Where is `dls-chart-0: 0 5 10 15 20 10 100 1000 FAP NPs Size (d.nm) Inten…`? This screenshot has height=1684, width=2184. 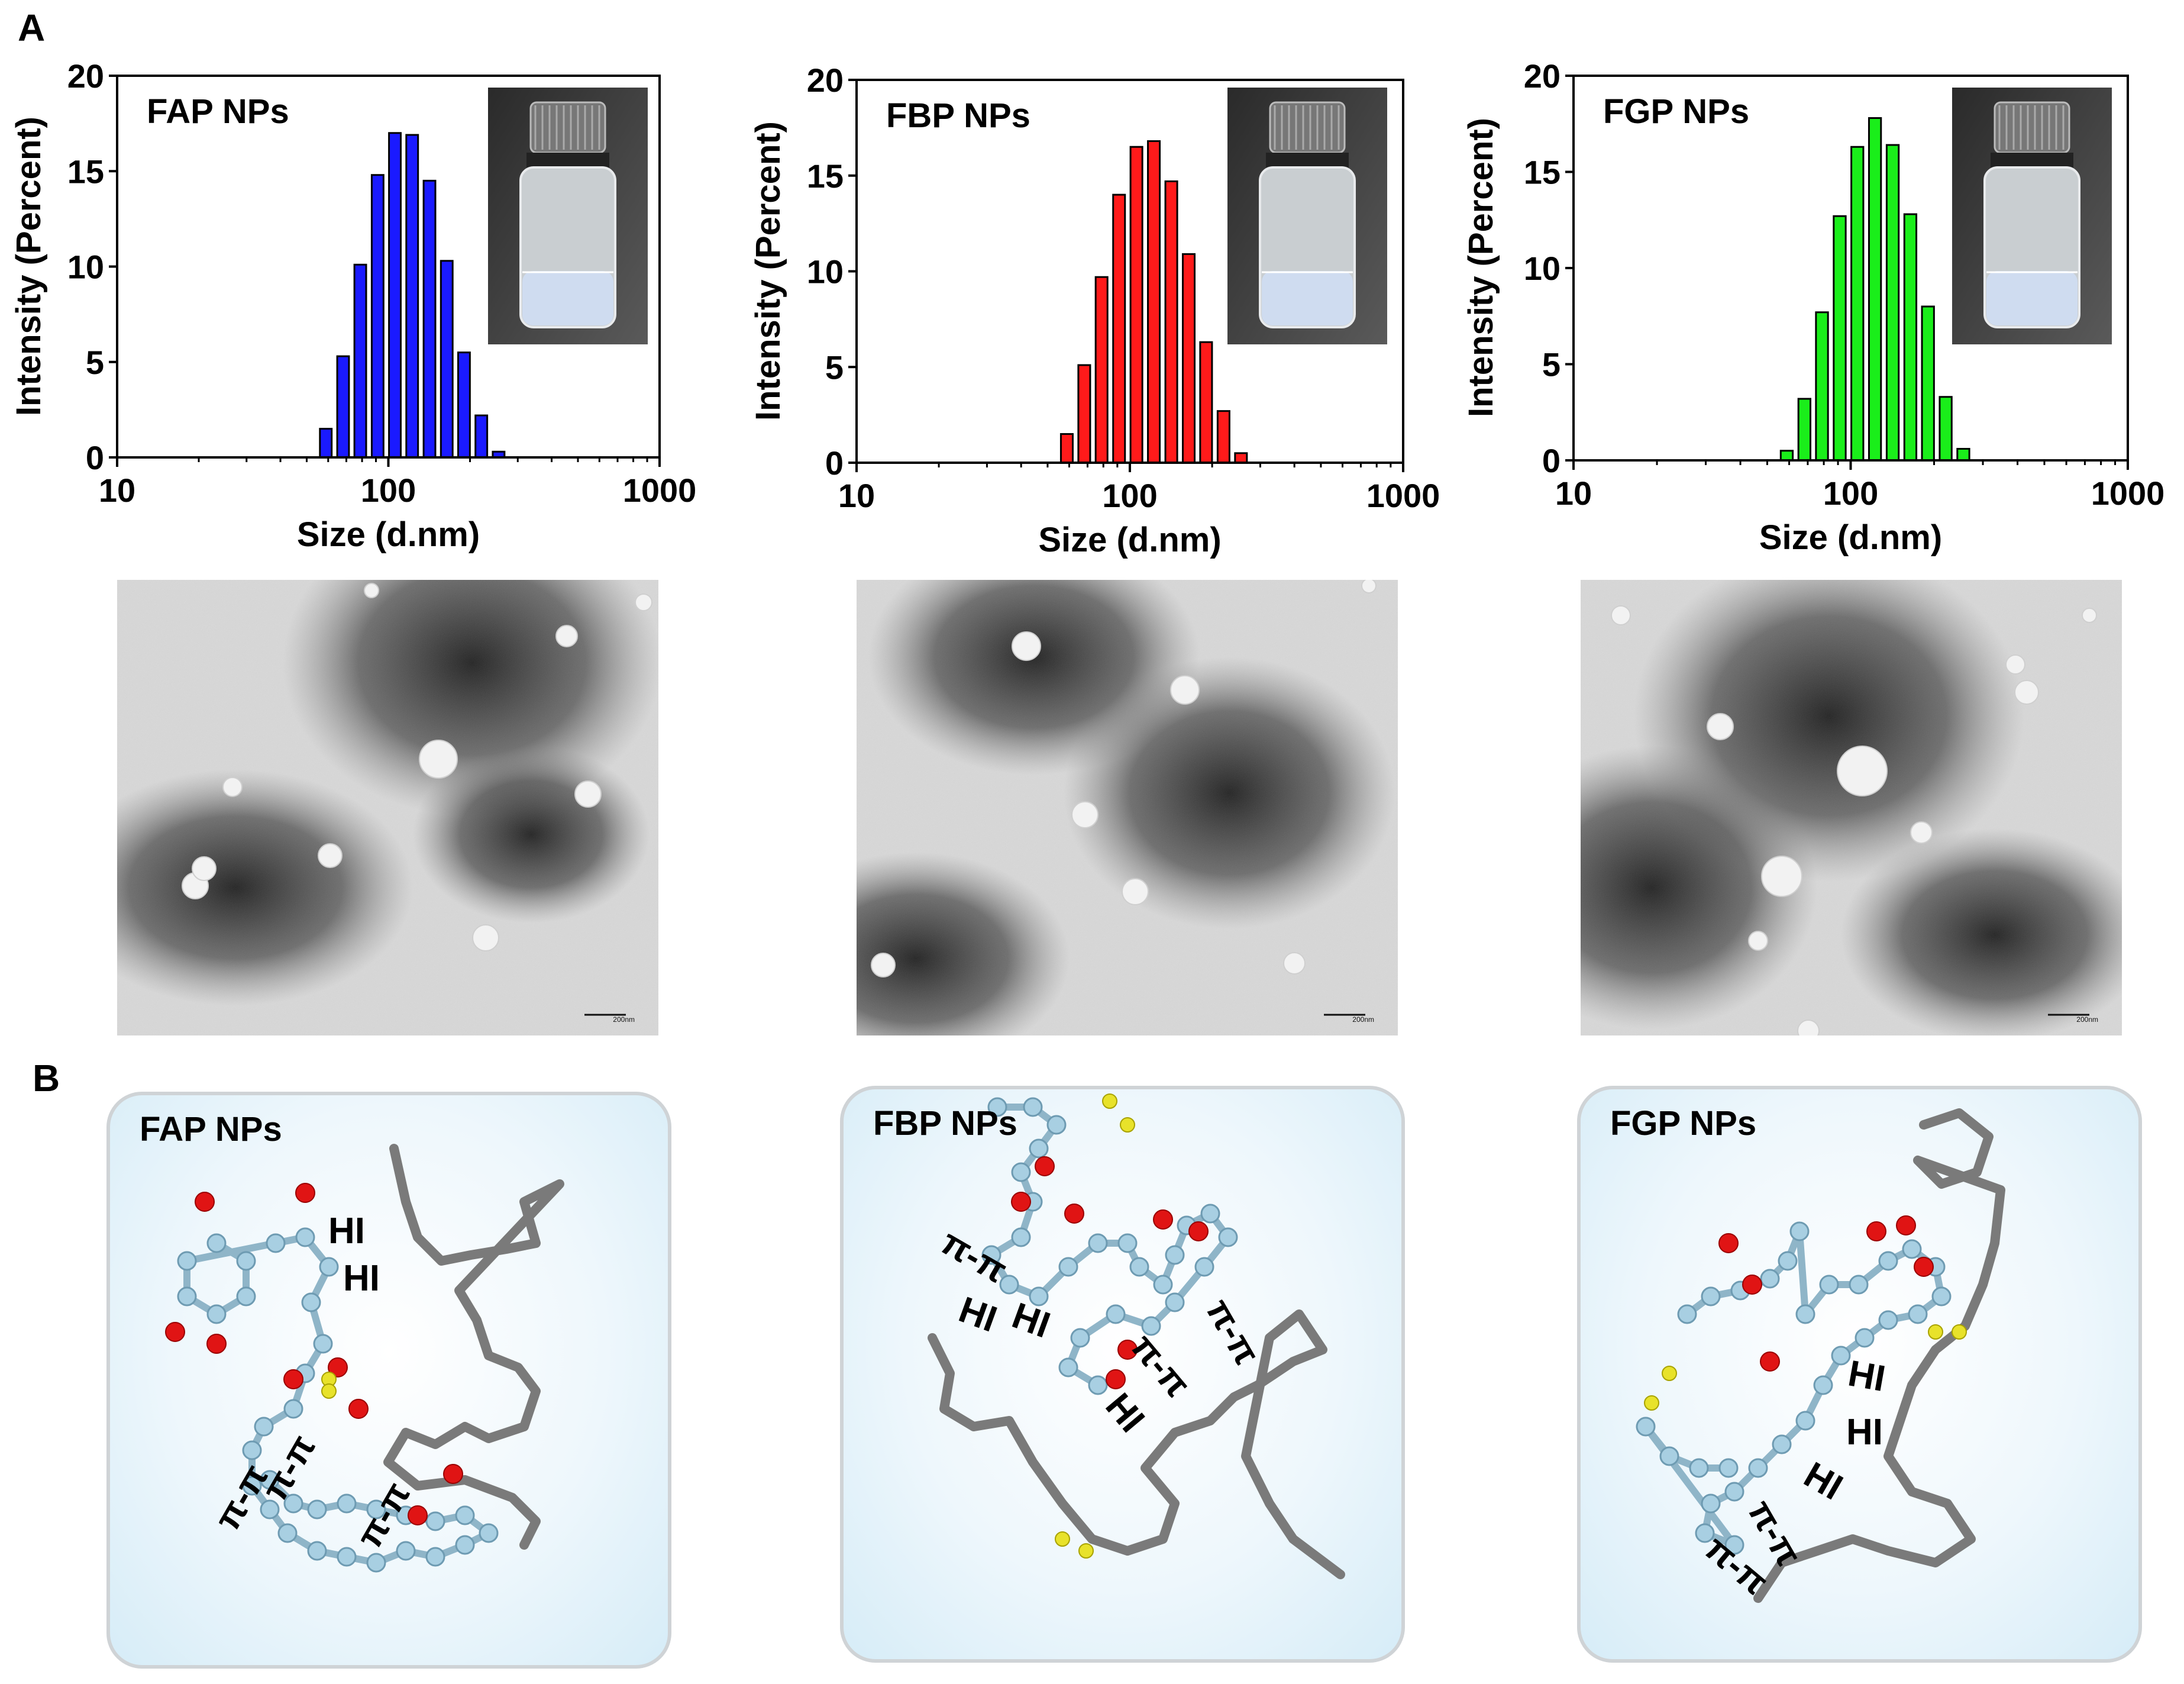 dls-chart-0: 0 5 10 15 20 10 100 1000 FAP NPs Size (d.nm) Inten… is located at coordinates (352, 305).